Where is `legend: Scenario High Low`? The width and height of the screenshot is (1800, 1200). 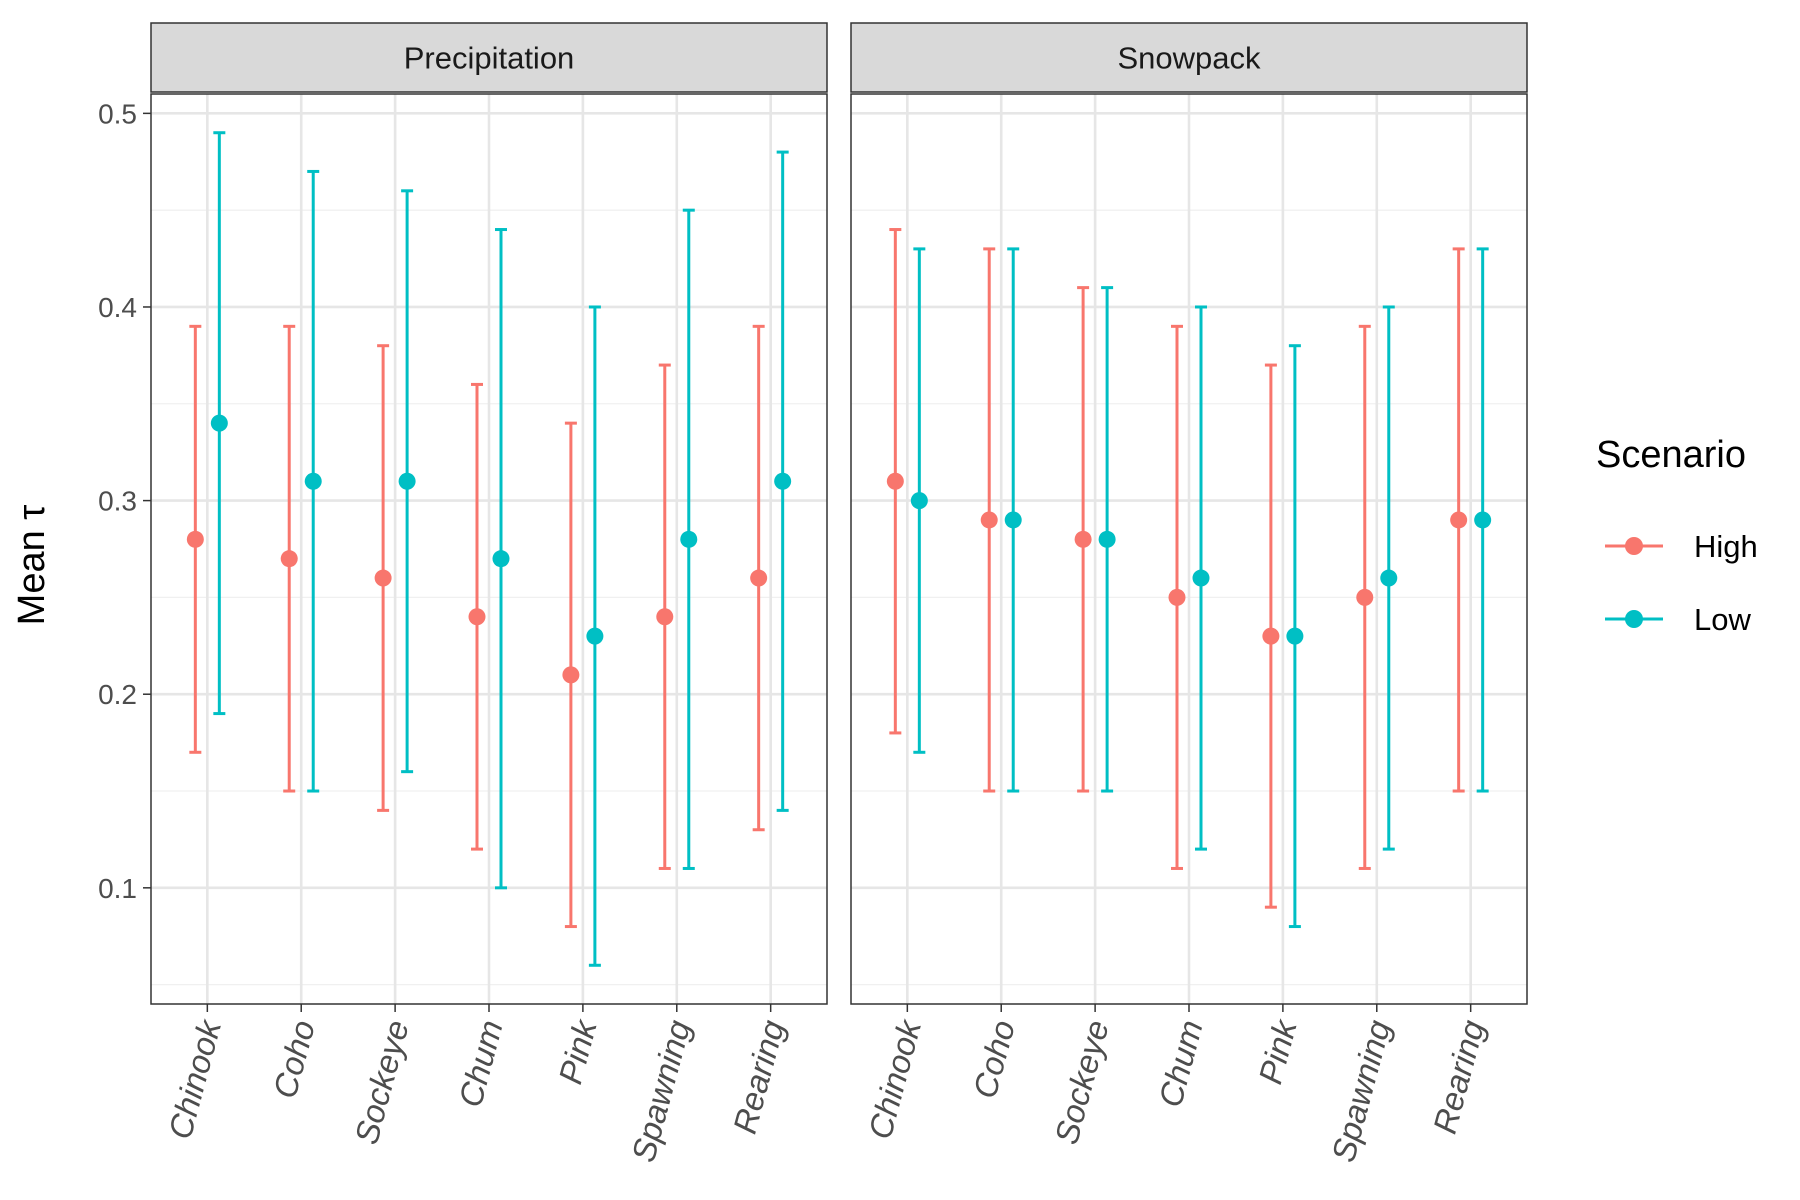
legend: Scenario High Low is located at coordinates (1677, 535).